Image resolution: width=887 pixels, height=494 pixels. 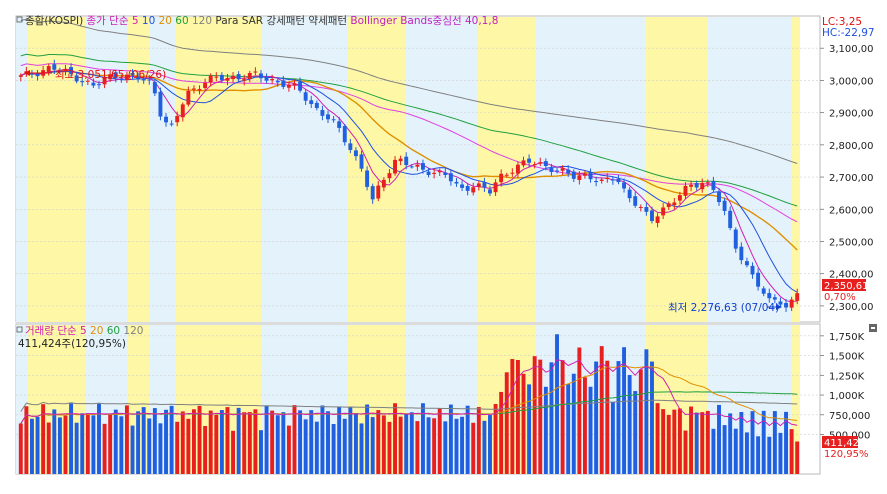 I want to click on legend-item: Para SAR 강세패턴, so click(x=258, y=21).